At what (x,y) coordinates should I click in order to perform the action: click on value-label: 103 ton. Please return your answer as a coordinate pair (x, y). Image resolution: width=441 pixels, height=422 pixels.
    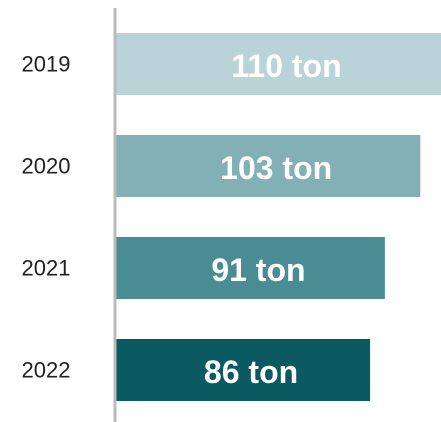
    Looking at the image, I should click on (276, 168).